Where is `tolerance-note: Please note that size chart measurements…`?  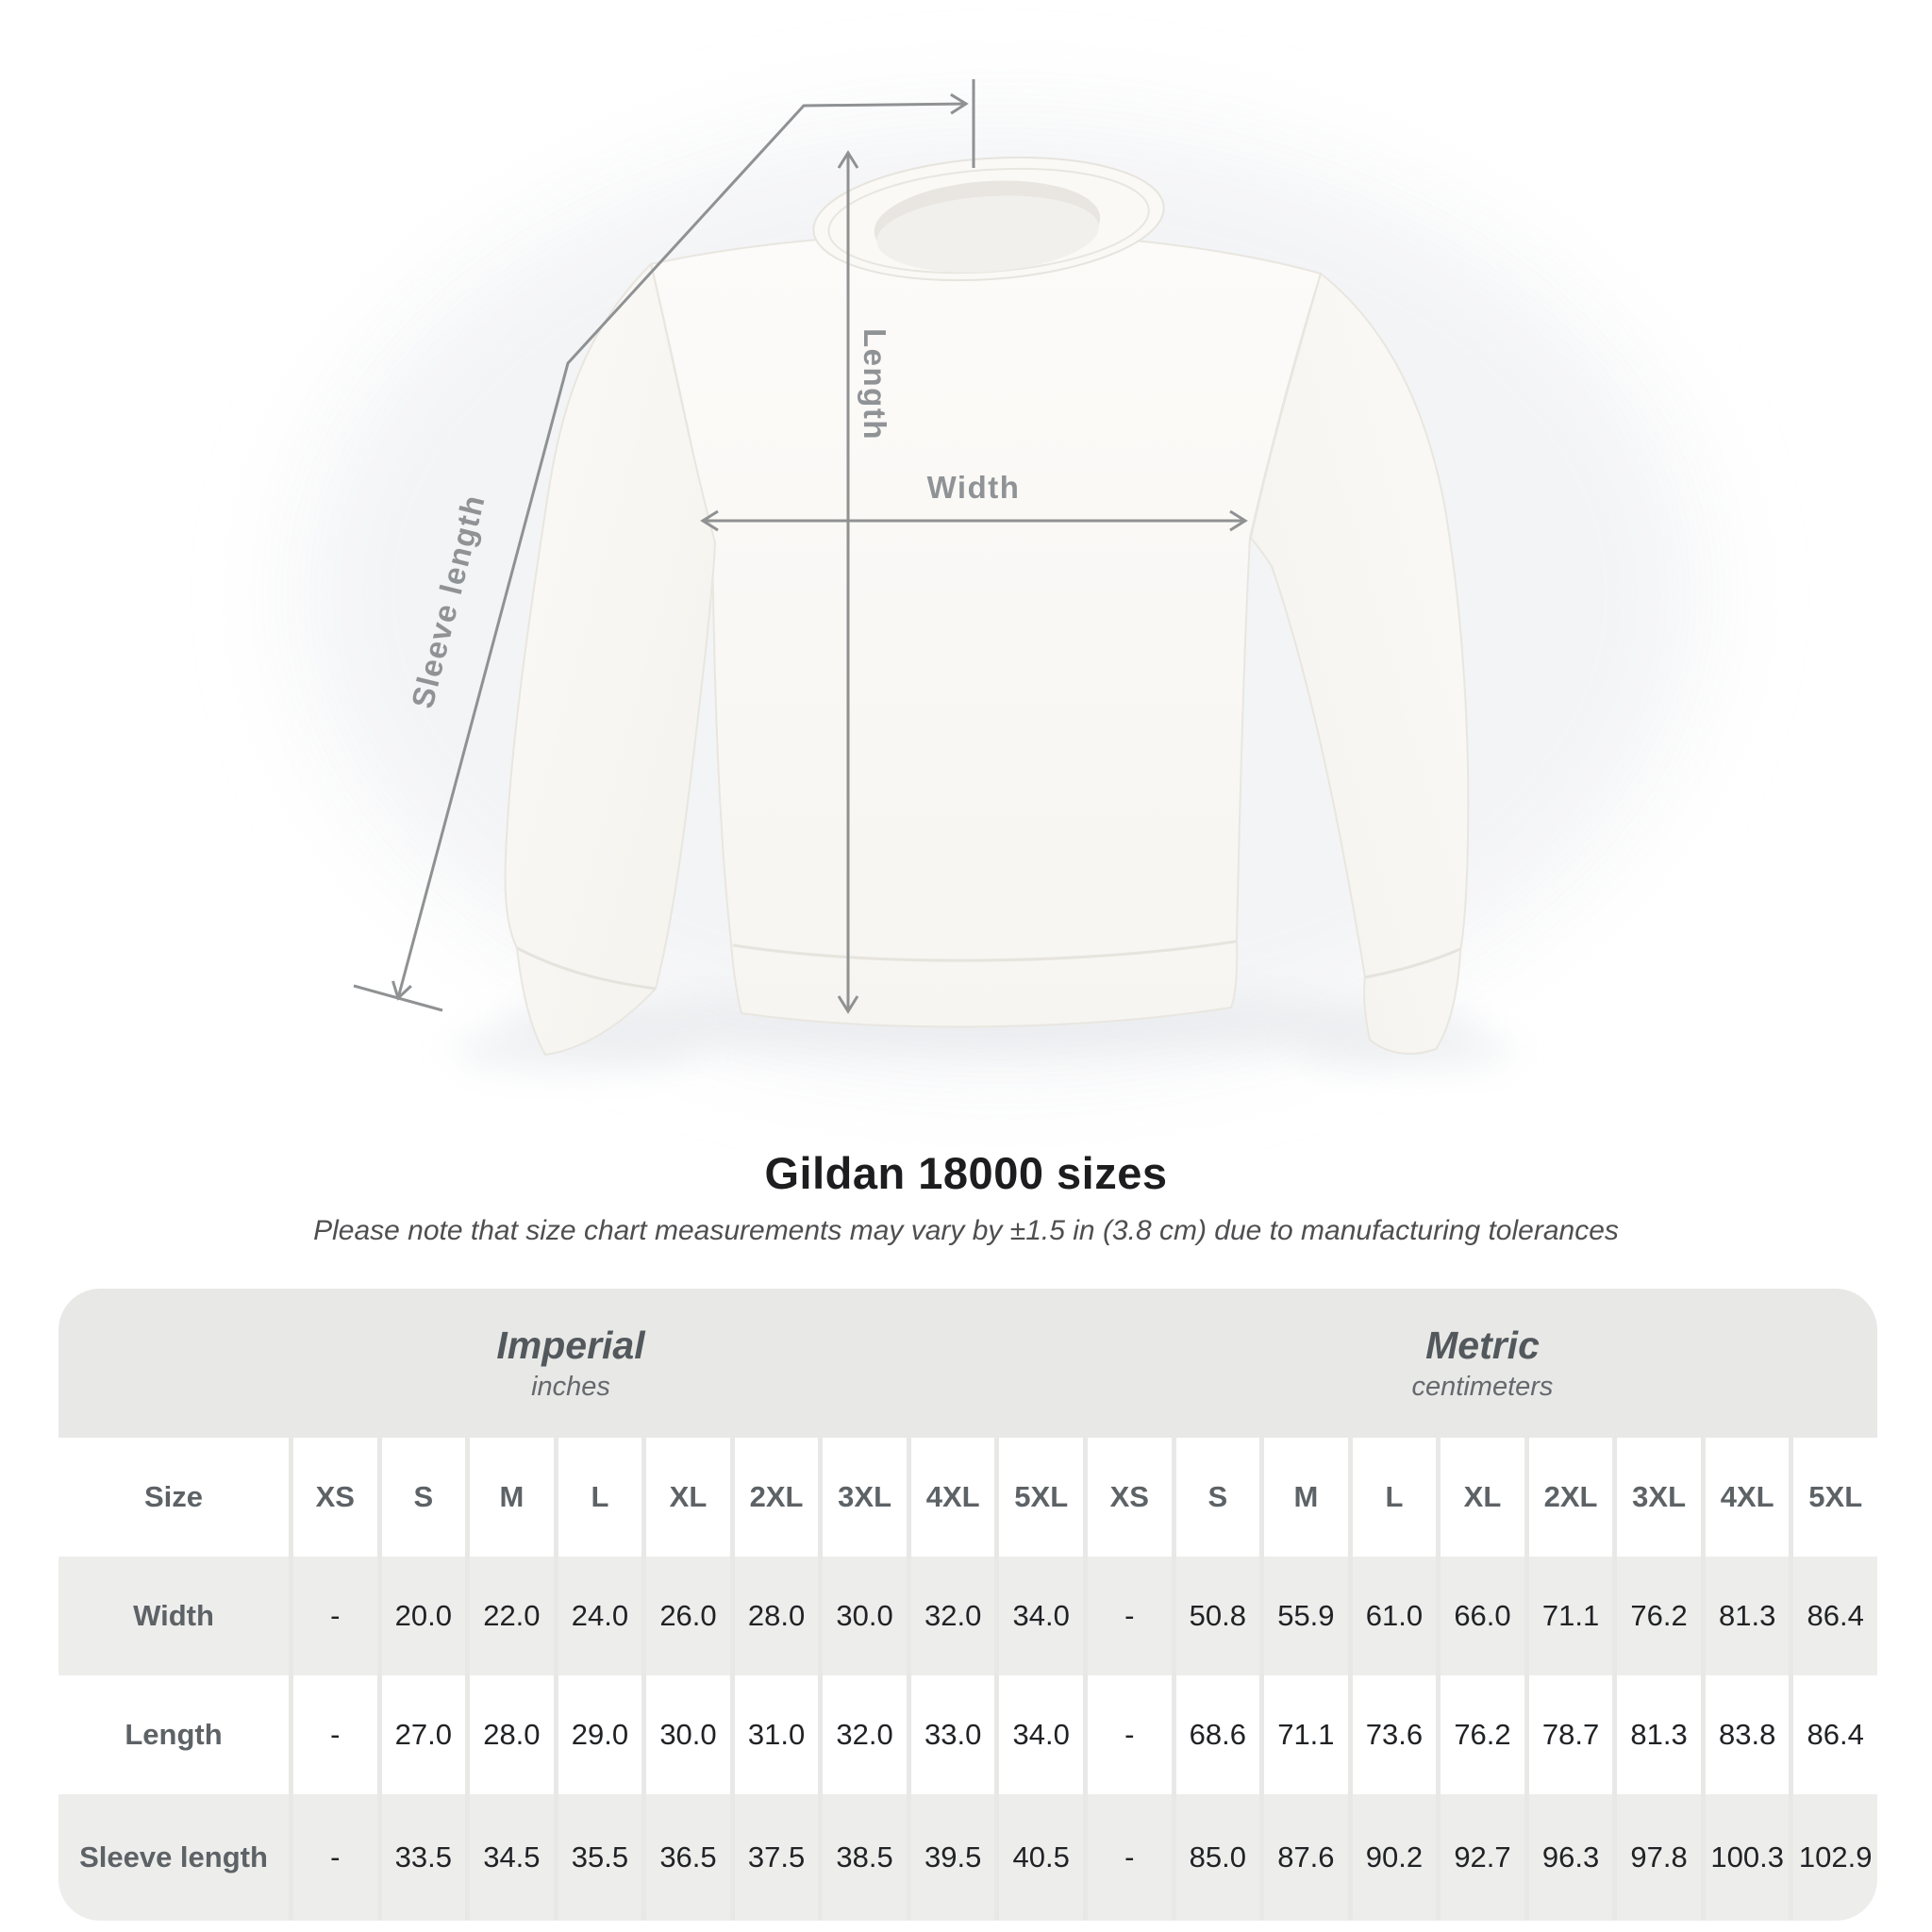
tolerance-note: Please note that size chart measurements… is located at coordinates (966, 1231).